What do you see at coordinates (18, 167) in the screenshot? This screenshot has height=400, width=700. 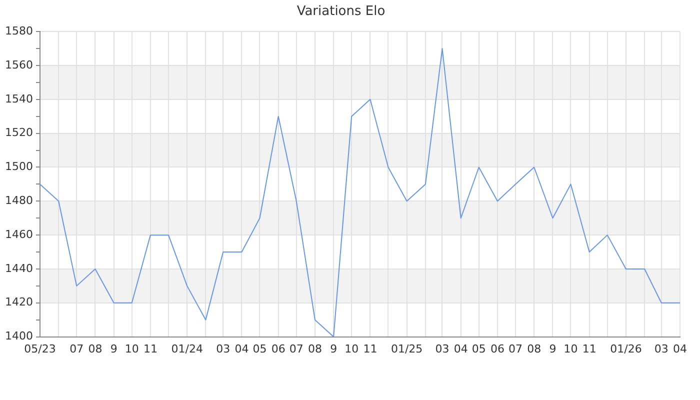 I see `y-tick-label: 1500` at bounding box center [18, 167].